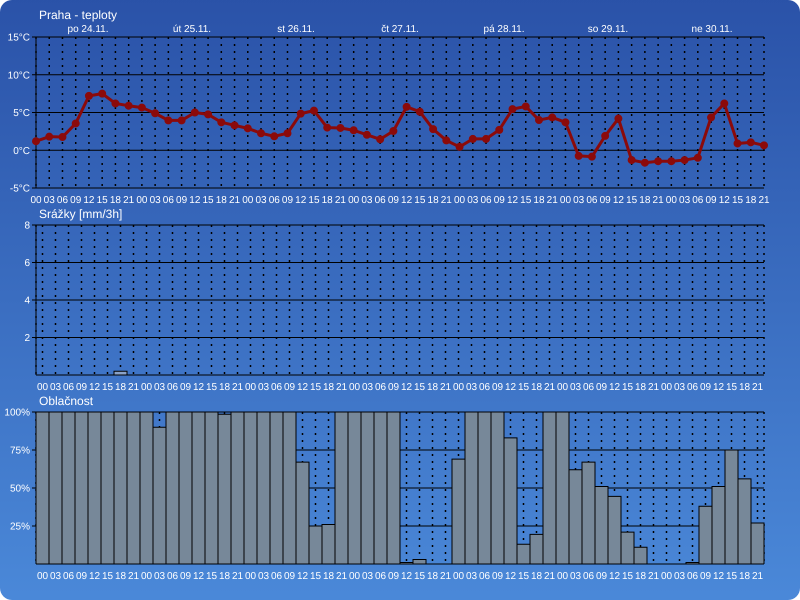  Describe the element at coordinates (296, 29) in the screenshot. I see `text: st 26.11.` at that location.